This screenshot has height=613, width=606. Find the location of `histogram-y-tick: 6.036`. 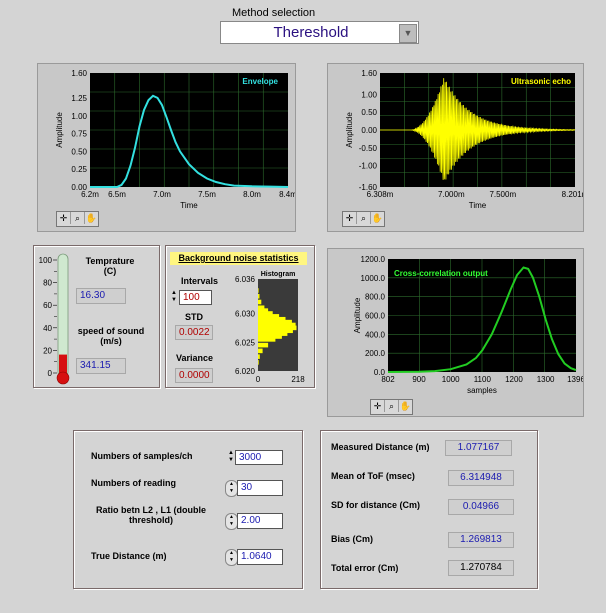

histogram-y-tick: 6.036 is located at coordinates (245, 279).